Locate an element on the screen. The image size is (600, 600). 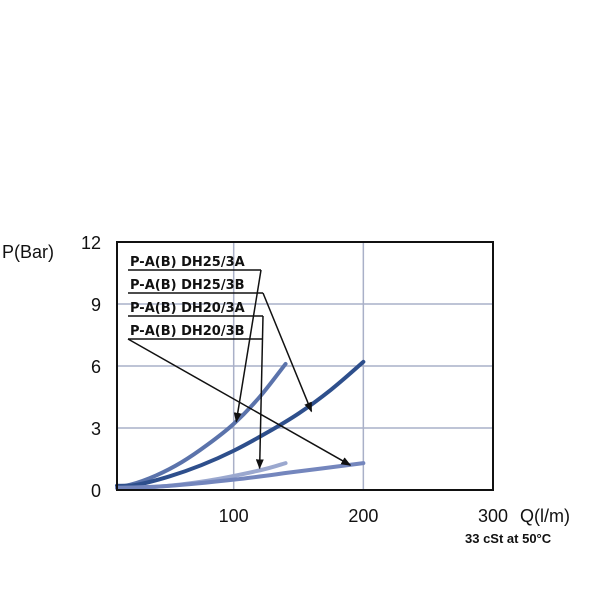
x-tick-label: 100 is located at coordinates (234, 516).